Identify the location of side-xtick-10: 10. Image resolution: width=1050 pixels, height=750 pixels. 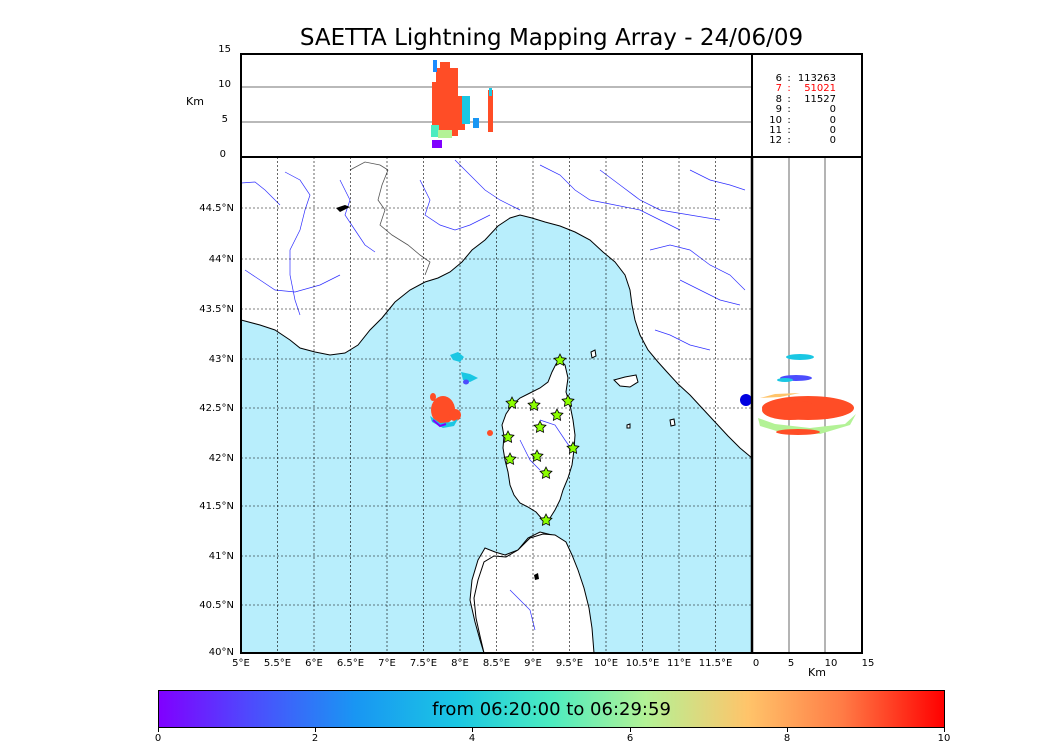
(831, 663).